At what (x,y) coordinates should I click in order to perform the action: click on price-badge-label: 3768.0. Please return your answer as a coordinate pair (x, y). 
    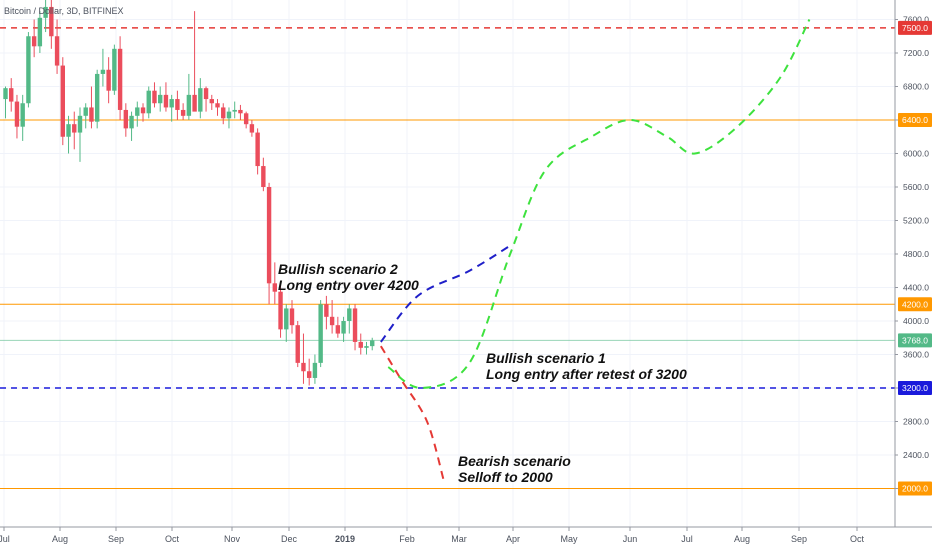
    Looking at the image, I should click on (915, 340).